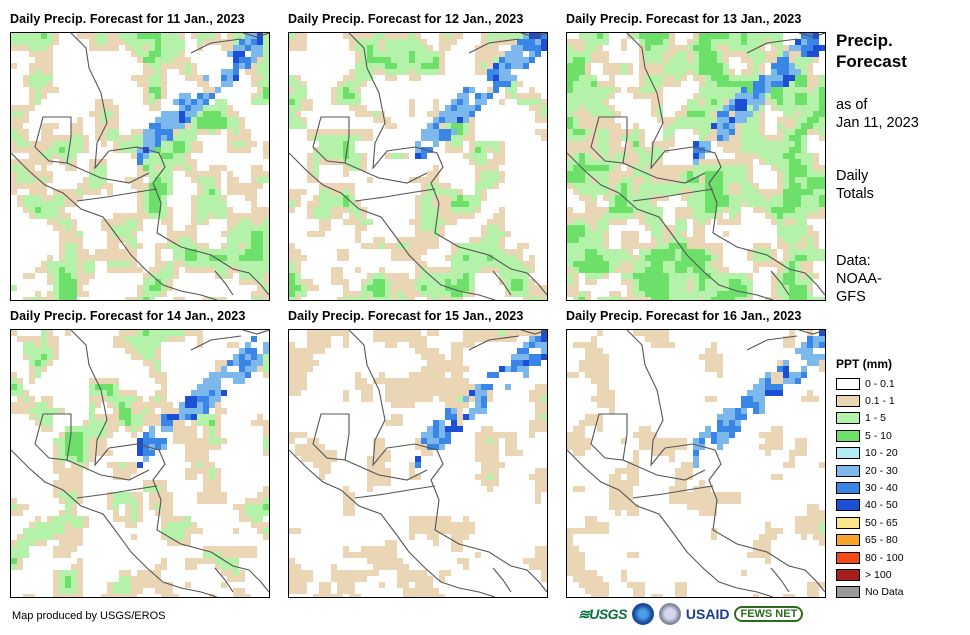  What do you see at coordinates (878, 574) in the screenshot?
I see `legend-label: > 100` at bounding box center [878, 574].